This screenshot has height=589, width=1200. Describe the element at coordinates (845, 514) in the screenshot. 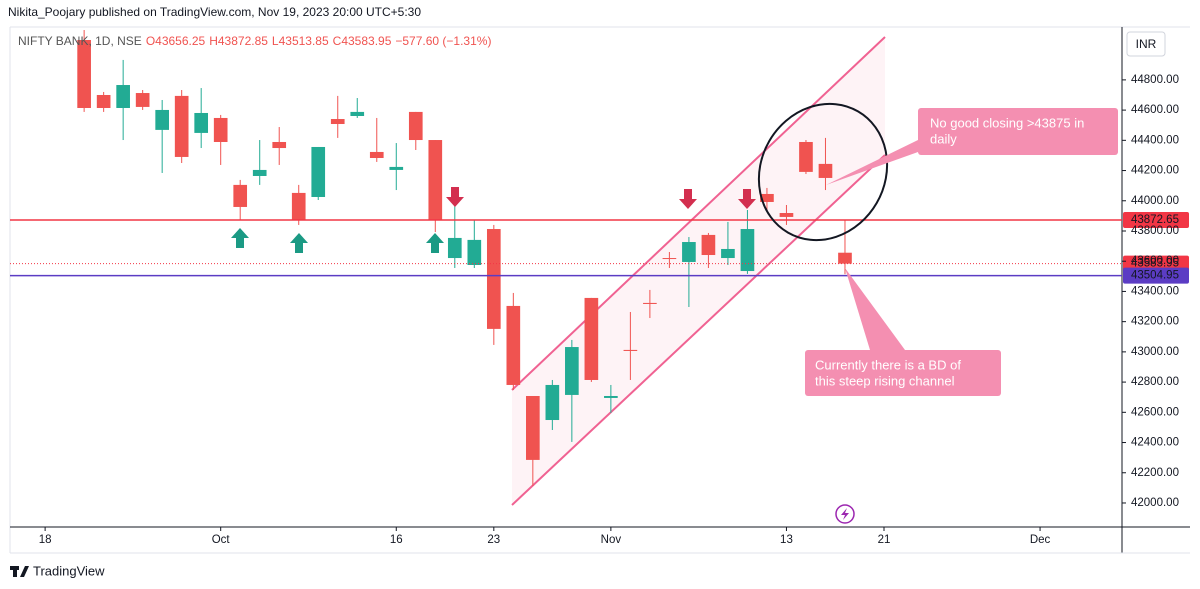

I see `event-bolt` at that location.